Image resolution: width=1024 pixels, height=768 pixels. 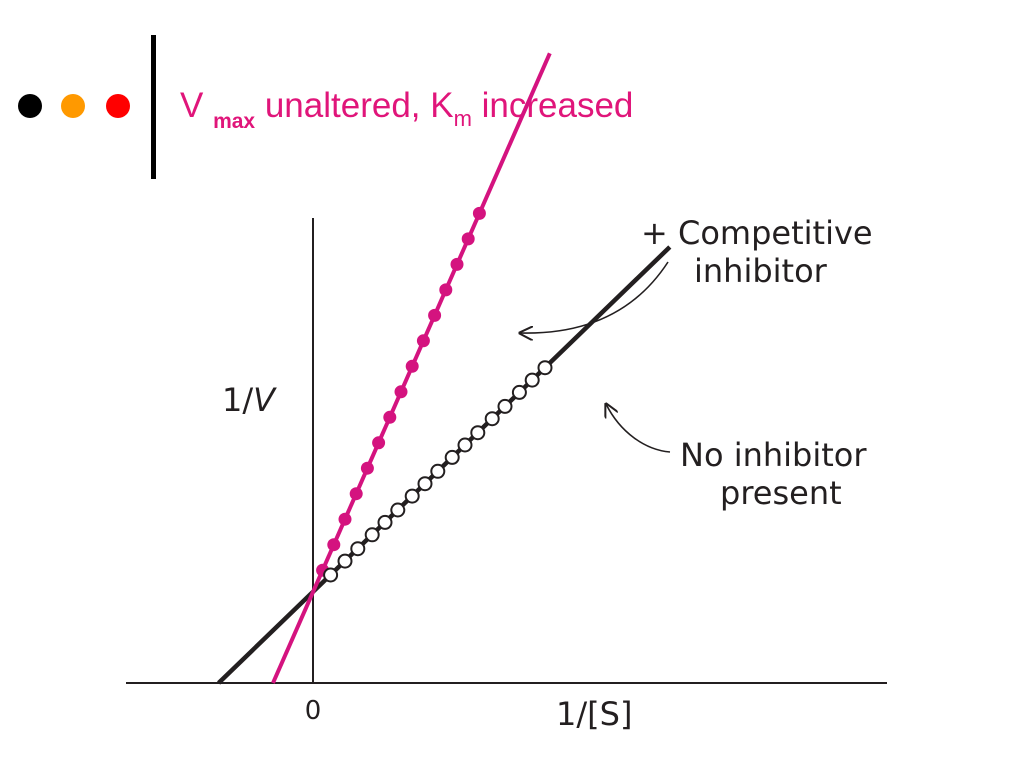 What do you see at coordinates (313, 711) in the screenshot?
I see `origin-label: 0` at bounding box center [313, 711].